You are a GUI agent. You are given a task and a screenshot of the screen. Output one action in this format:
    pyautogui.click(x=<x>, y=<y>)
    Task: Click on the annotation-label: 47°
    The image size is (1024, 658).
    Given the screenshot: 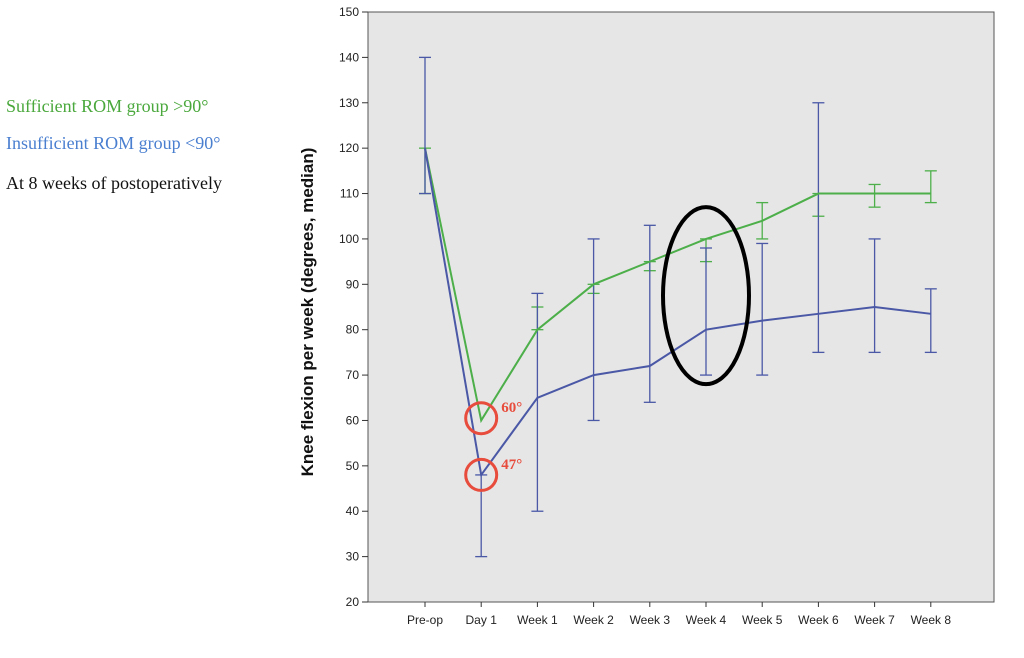 What is the action you would take?
    pyautogui.click(x=511, y=465)
    